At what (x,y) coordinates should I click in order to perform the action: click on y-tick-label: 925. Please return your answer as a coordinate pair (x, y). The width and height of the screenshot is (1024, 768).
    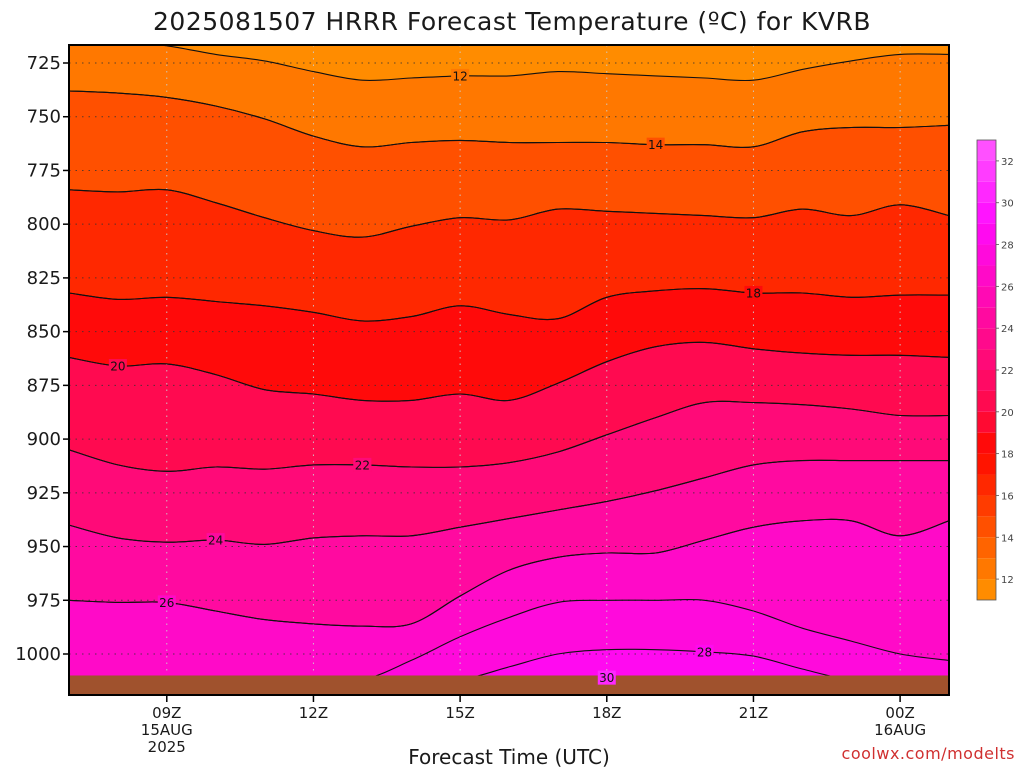
    Looking at the image, I should click on (44, 493).